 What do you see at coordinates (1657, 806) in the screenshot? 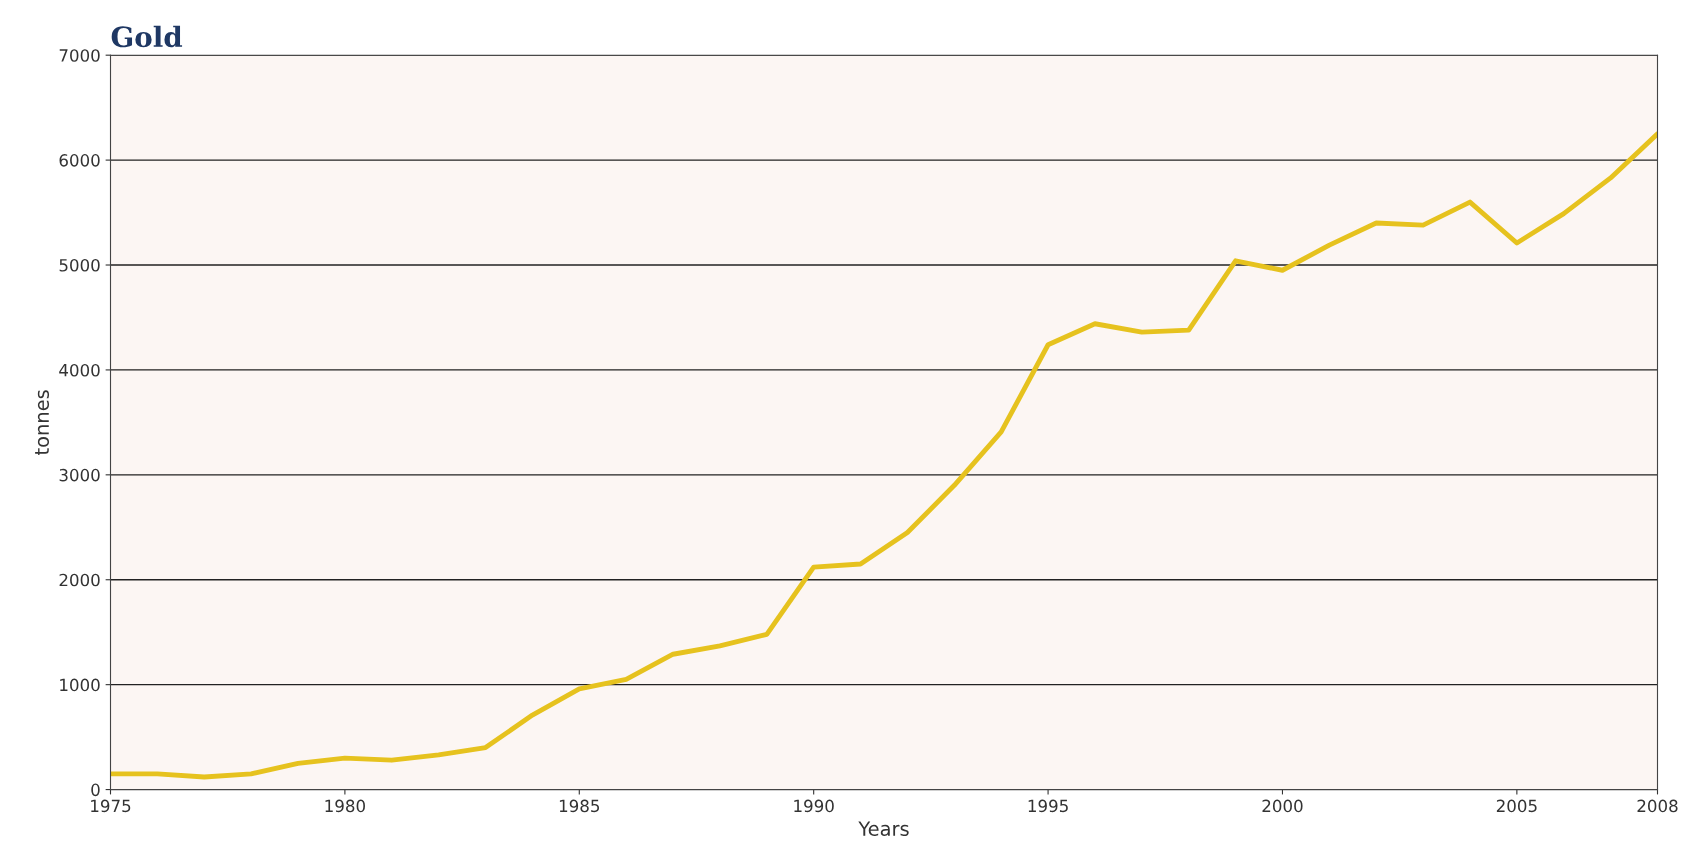
I see `x-tick-label: 2008` at bounding box center [1657, 806].